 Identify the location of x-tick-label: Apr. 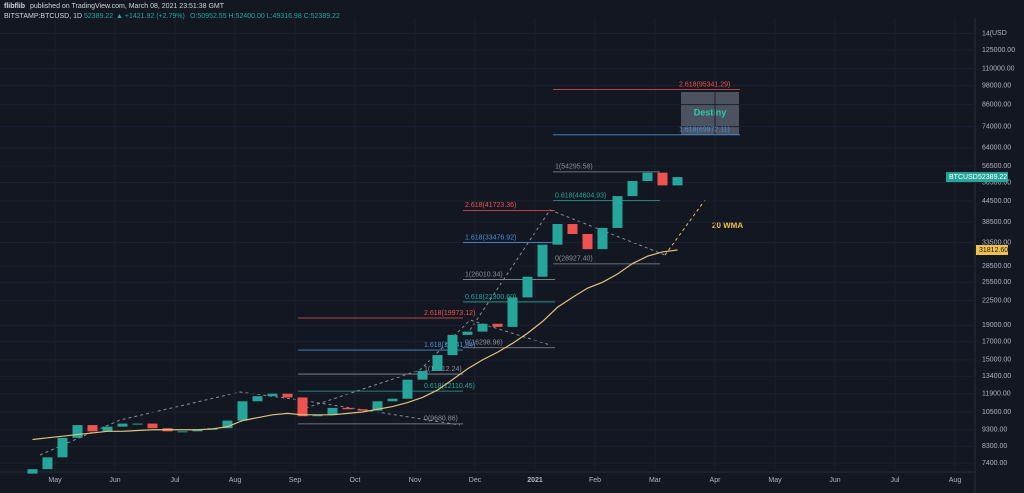
(716, 480).